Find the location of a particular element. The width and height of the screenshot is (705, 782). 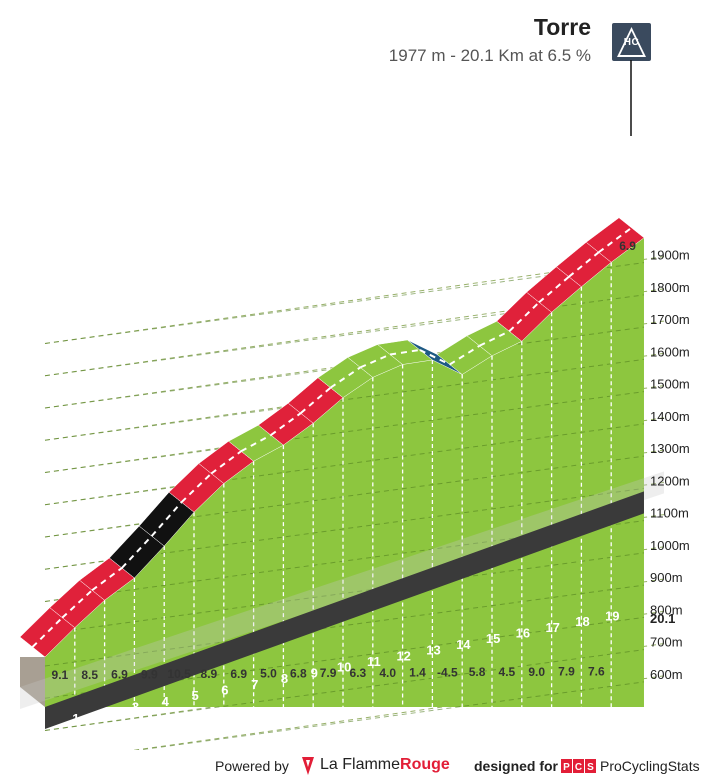

km-mark-label: 6 is located at coordinates (224, 690).